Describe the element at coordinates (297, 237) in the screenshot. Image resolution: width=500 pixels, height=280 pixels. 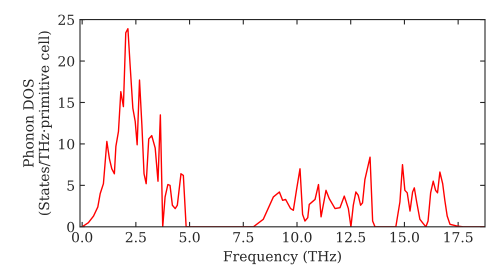
I see `x-tick-label: 10.0` at that location.